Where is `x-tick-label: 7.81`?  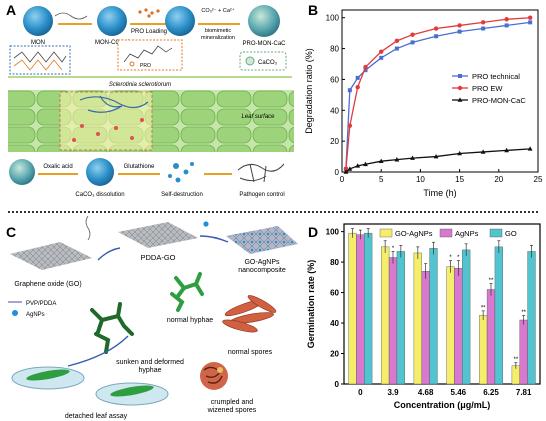 x-tick-label: 7.81 is located at coordinates (524, 392).